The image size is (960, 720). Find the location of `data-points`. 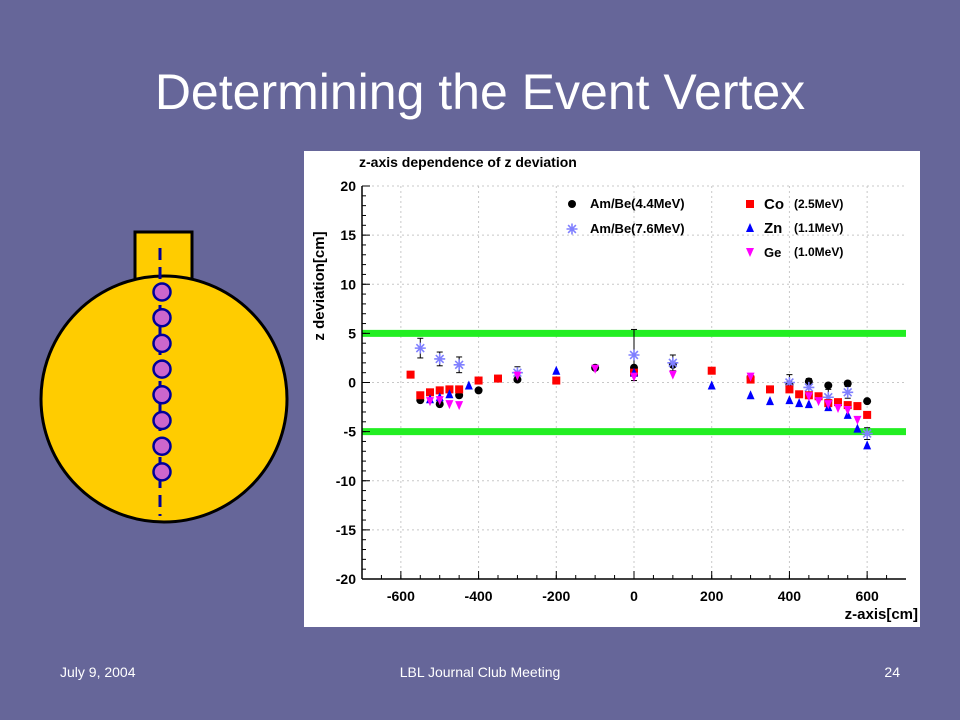

data-points is located at coordinates (639, 389).